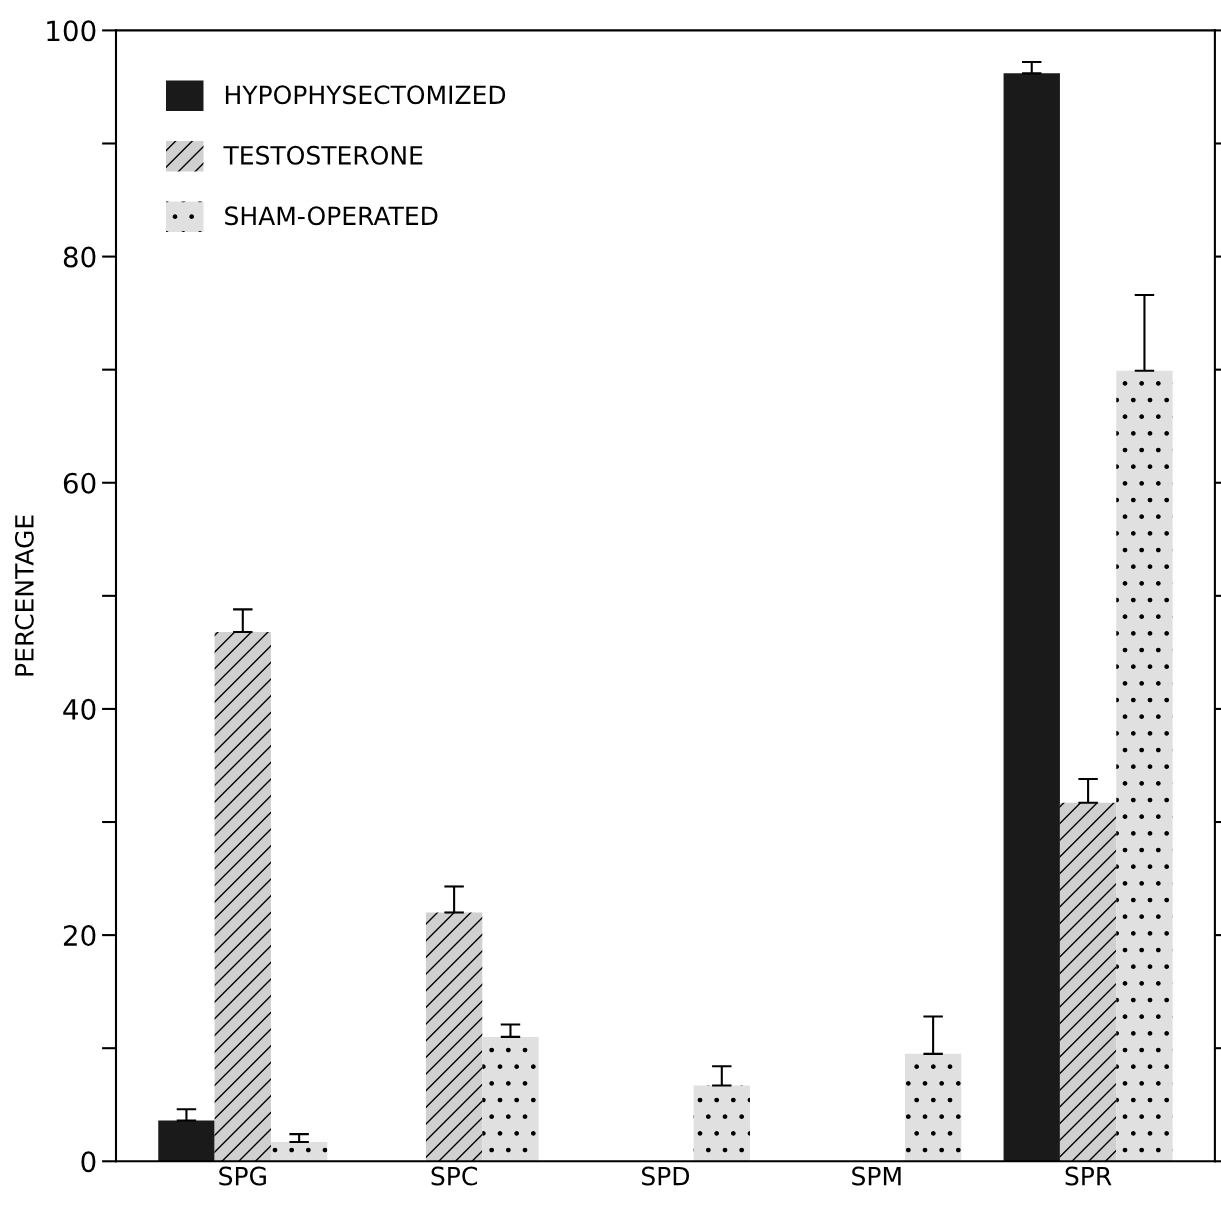 This screenshot has width=1221, height=1216. Describe the element at coordinates (365, 95) in the screenshot. I see `legend-label: HYPOPHYSECTOMIZED` at that location.